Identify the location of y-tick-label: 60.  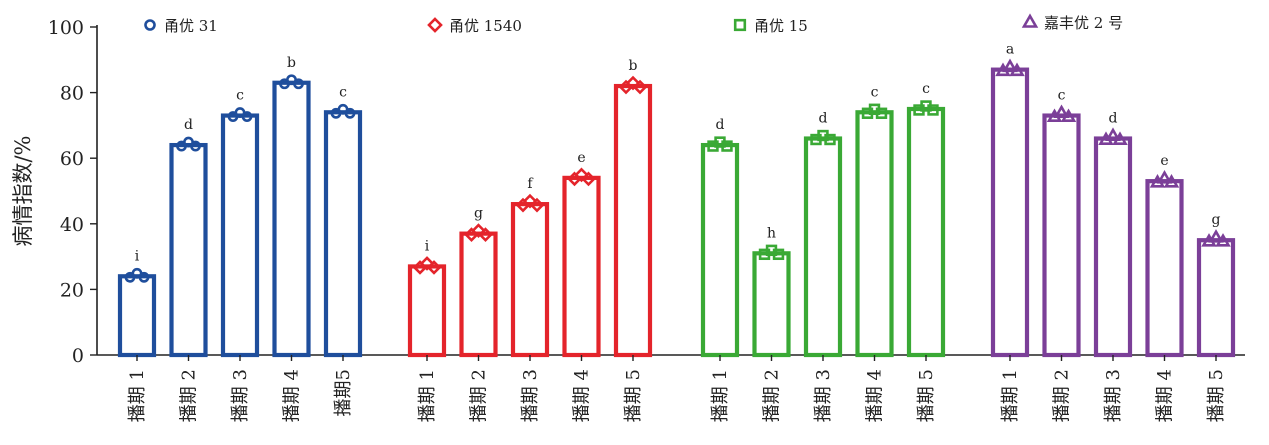
(72, 159).